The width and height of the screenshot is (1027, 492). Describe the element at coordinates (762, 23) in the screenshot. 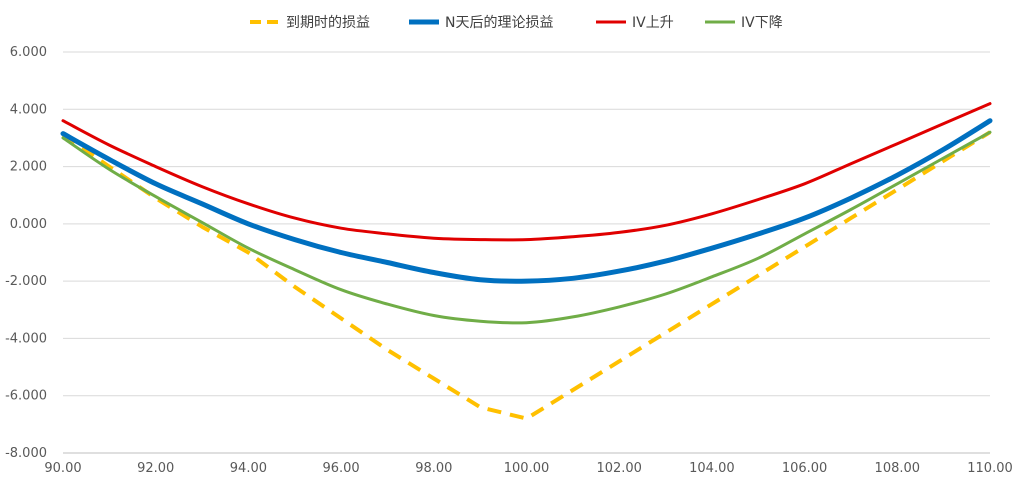

I see `legend-label-3: IV下降` at that location.